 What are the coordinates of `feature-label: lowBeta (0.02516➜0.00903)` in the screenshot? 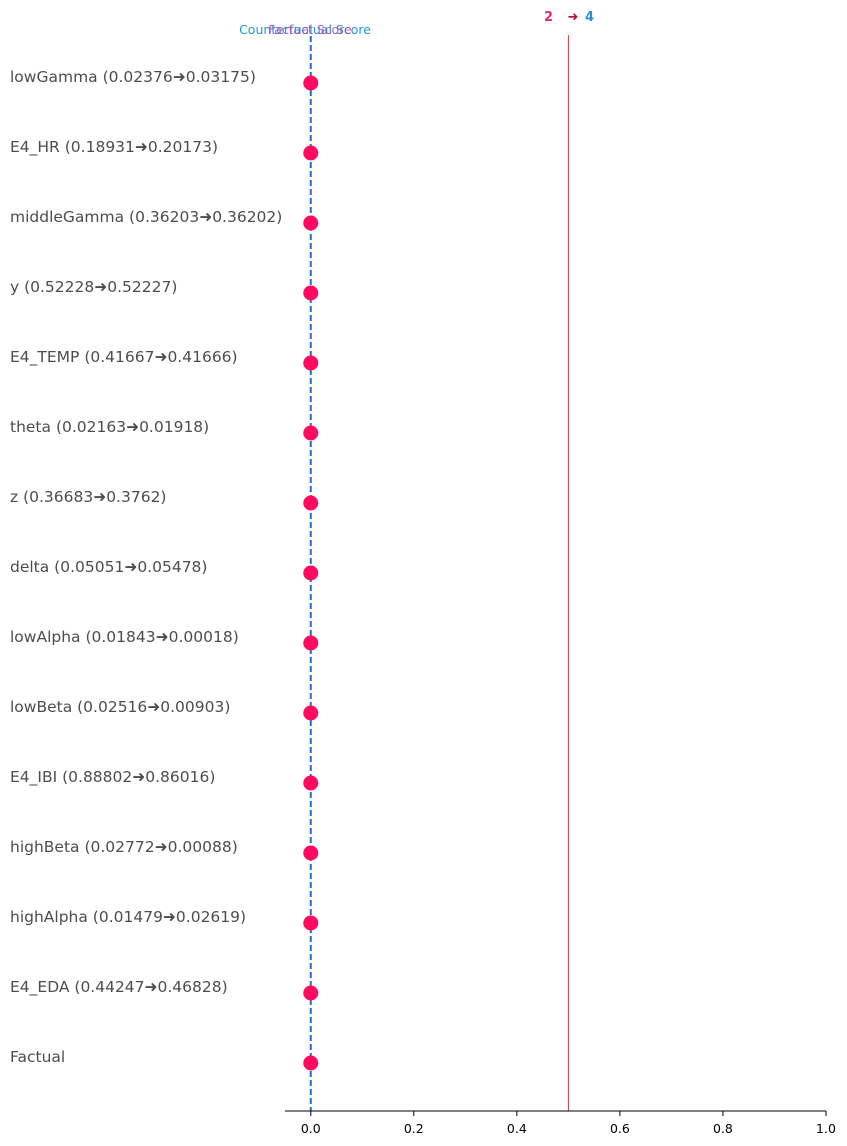 It's located at (120, 707).